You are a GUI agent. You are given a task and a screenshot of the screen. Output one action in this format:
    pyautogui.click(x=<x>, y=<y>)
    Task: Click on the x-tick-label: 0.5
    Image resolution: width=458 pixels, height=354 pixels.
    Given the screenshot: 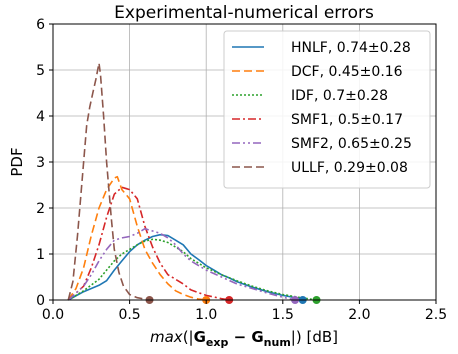 What is the action you would take?
    pyautogui.click(x=129, y=315)
    